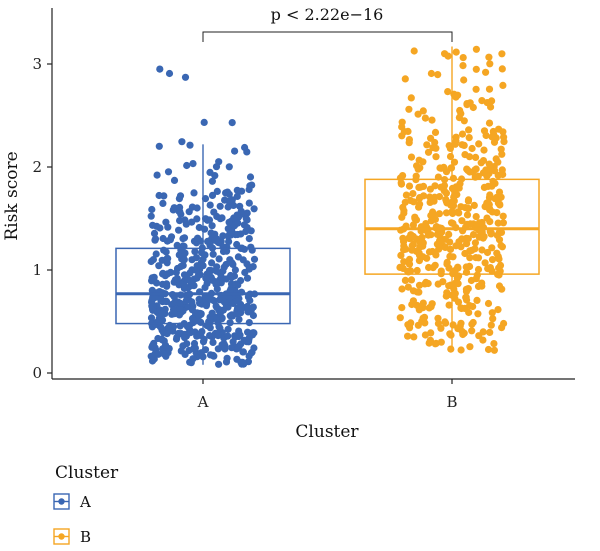 The width and height of the screenshot is (600, 551). What do you see at coordinates (12, 195) in the screenshot?
I see `y-axis-title: Risk score` at bounding box center [12, 195].